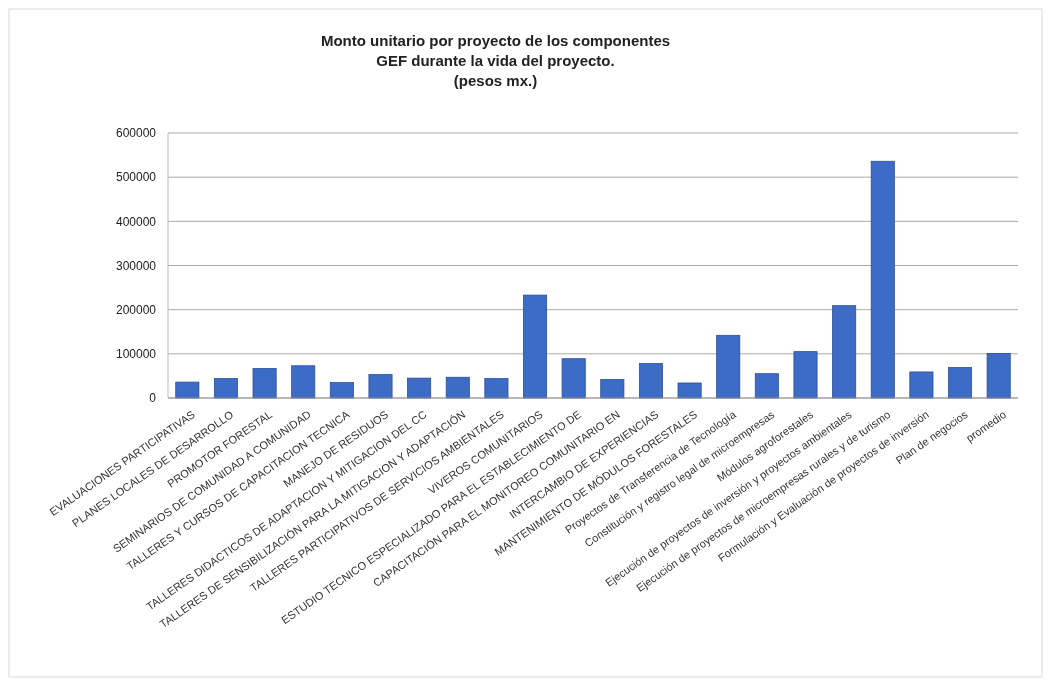  I want to click on chart-title: Monto unitario por proyecto de los componentes GEF durante la vida del proyecto. (pesos mx.), so click(495, 60).